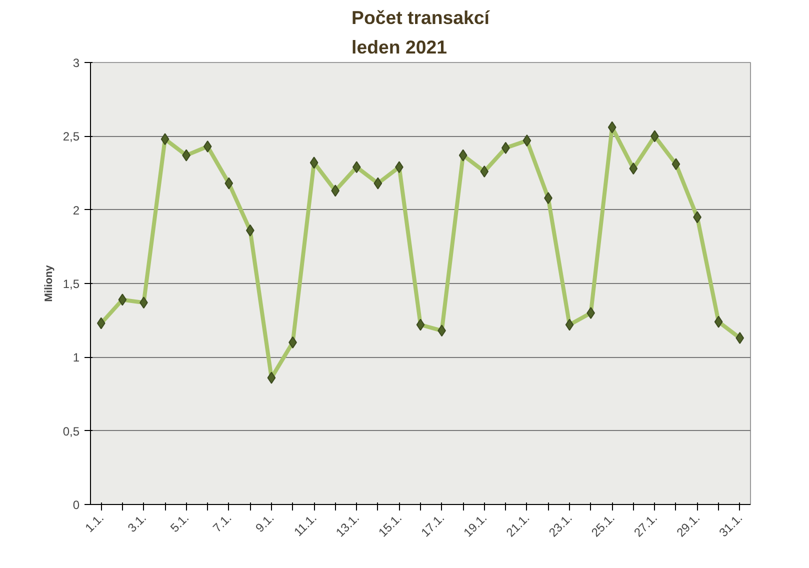 The height and width of the screenshot is (568, 809). I want to click on x-tick-label: 1.1., so click(94, 522).